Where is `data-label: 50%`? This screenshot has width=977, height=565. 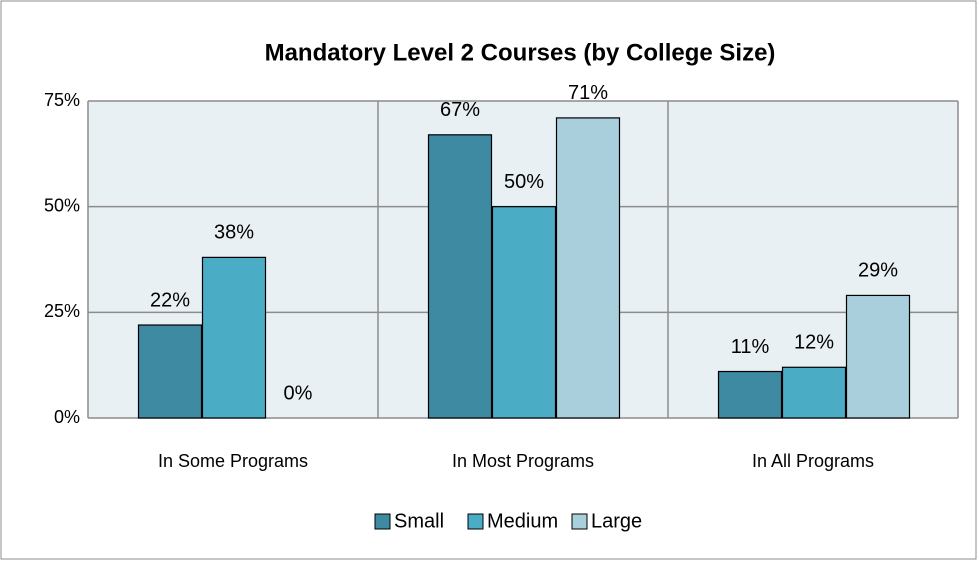
data-label: 50% is located at coordinates (524, 182).